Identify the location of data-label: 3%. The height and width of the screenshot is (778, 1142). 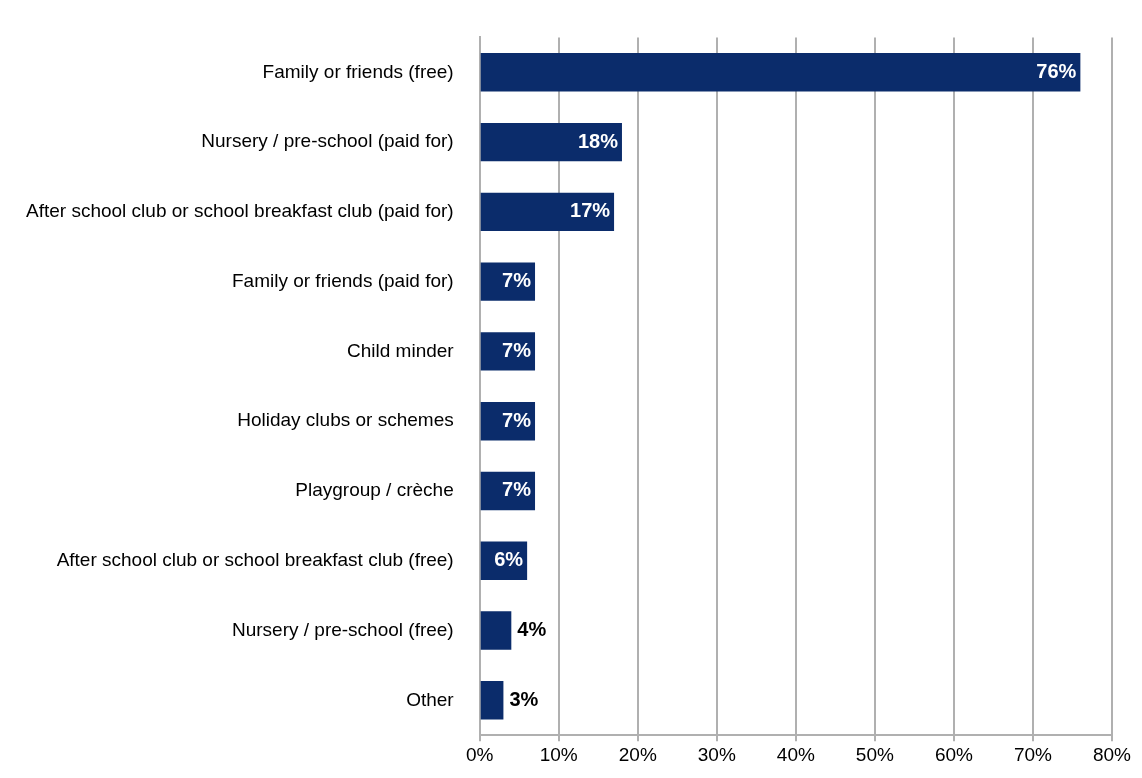
(524, 698).